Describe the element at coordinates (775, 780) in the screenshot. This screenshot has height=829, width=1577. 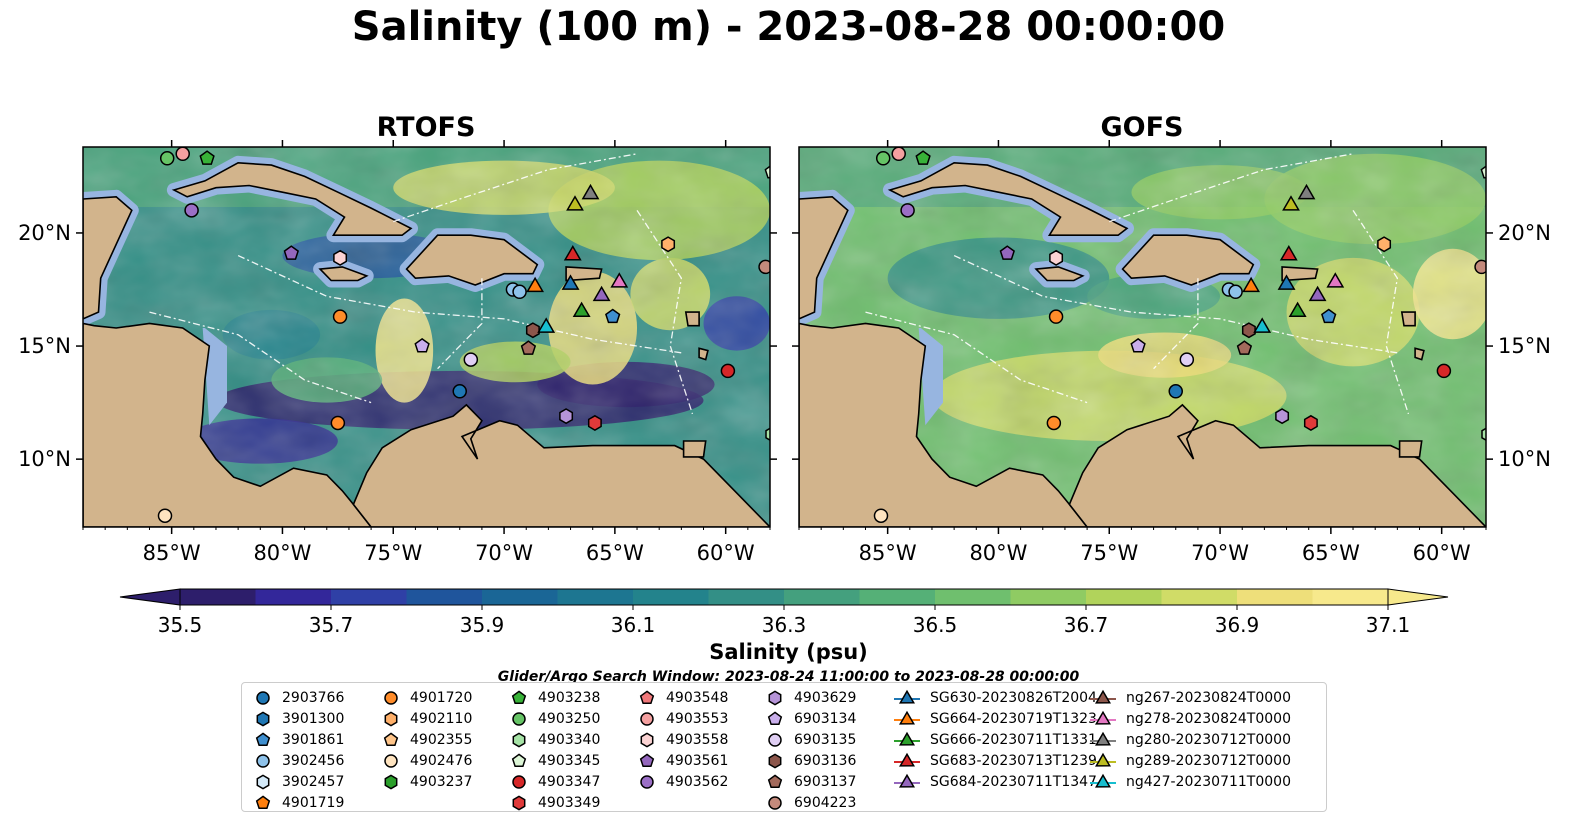
I see `pentagon-marker-icon` at that location.